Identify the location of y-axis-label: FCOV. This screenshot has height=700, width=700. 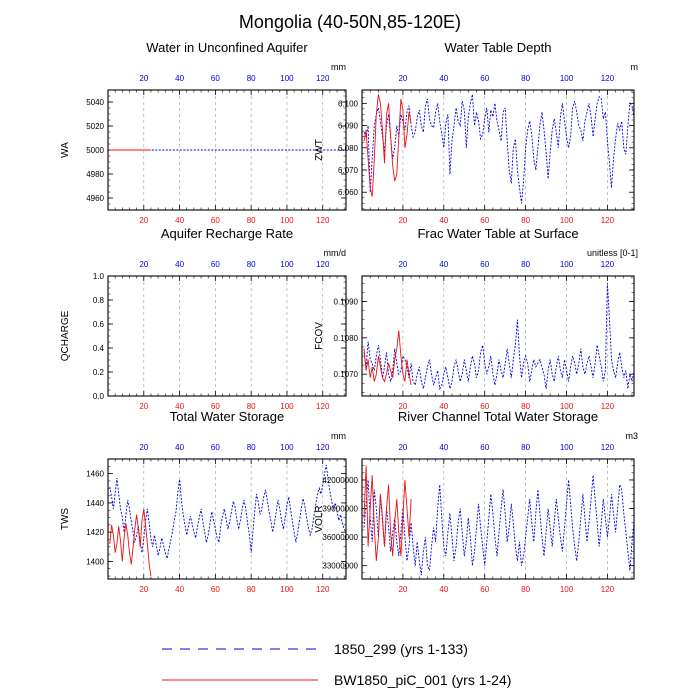
(319, 336).